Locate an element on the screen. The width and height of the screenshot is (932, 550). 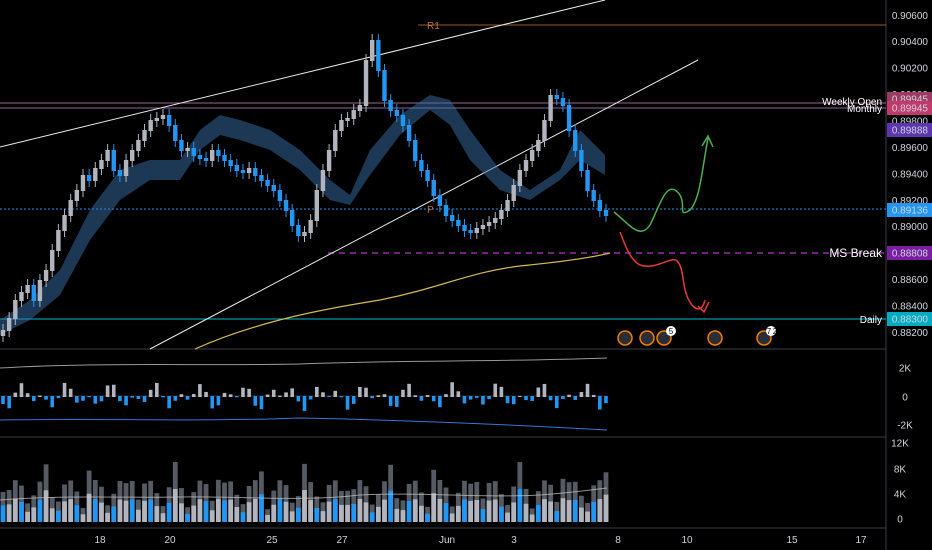
time-tick-label: 25 is located at coordinates (272, 540).